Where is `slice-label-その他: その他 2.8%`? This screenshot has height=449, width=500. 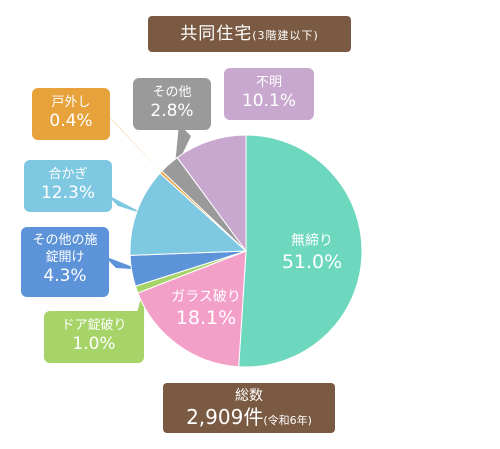
slice-label-その他: その他 2.8% is located at coordinates (172, 104).